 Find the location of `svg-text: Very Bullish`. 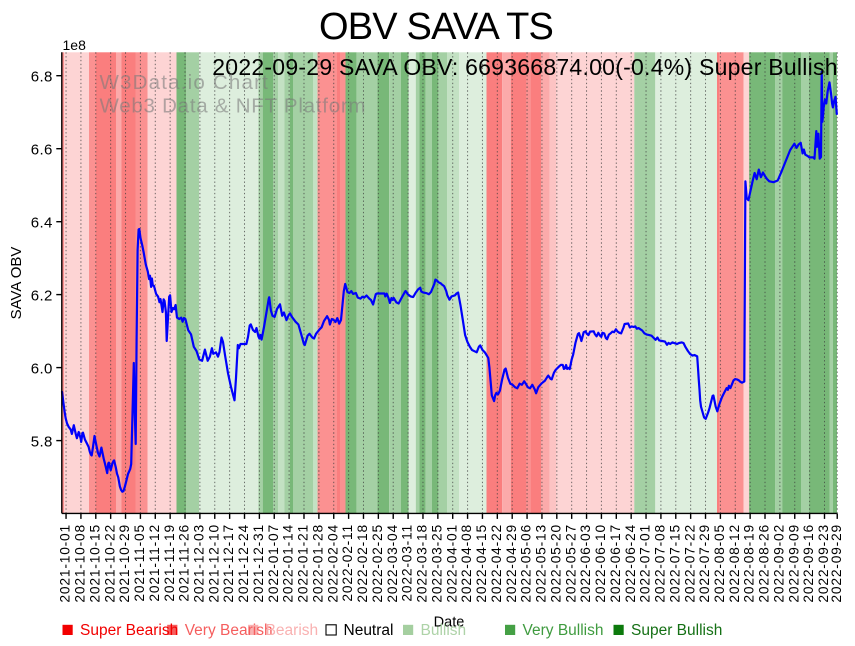

svg-text: Very Bullish is located at coordinates (563, 630).